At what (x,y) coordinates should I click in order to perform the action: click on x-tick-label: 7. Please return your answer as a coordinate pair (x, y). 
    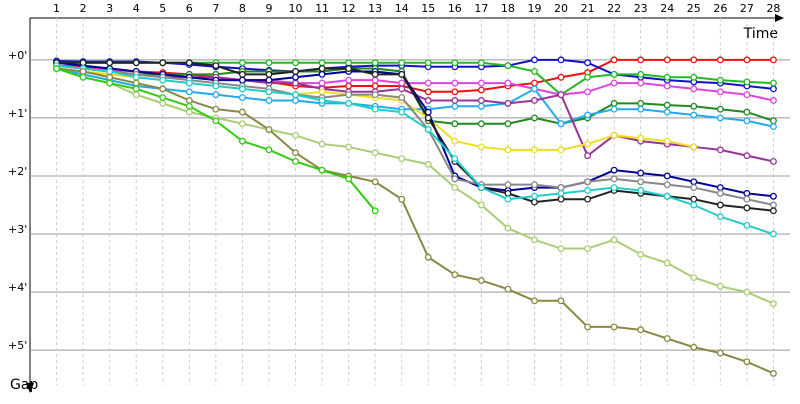
    Looking at the image, I should click on (215, 8).